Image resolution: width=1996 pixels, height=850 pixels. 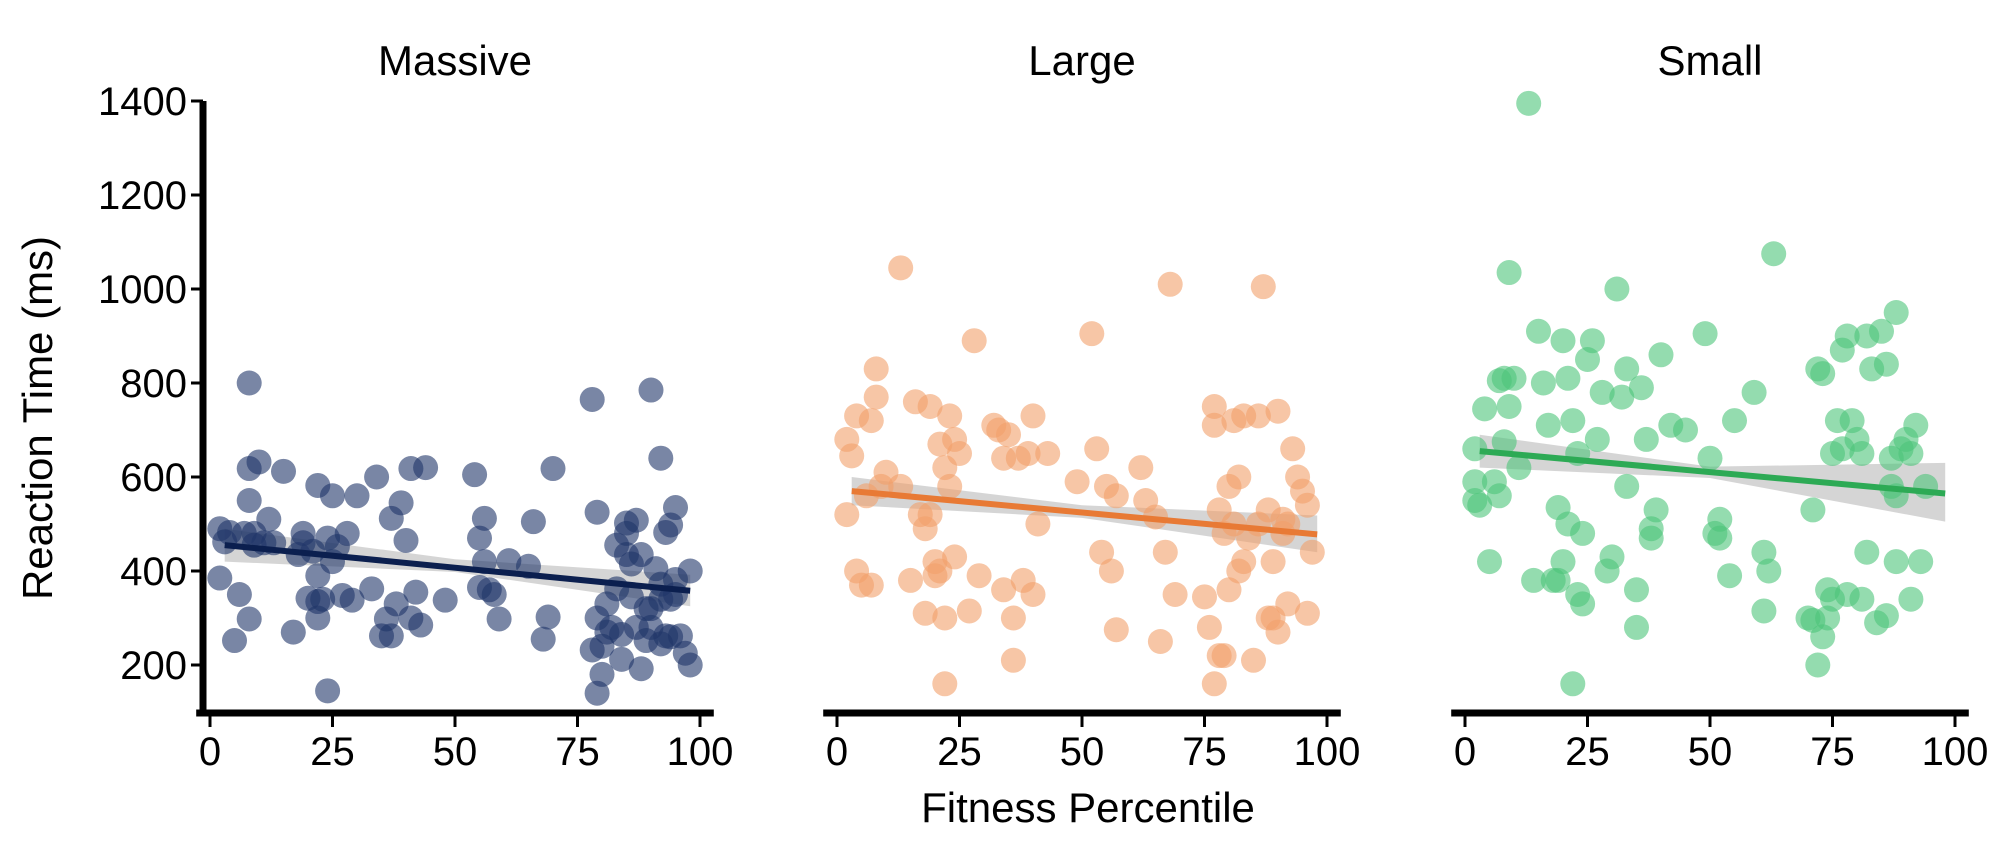 I want to click on x-axis-title: Fitness Percentile, so click(x=1088, y=807).